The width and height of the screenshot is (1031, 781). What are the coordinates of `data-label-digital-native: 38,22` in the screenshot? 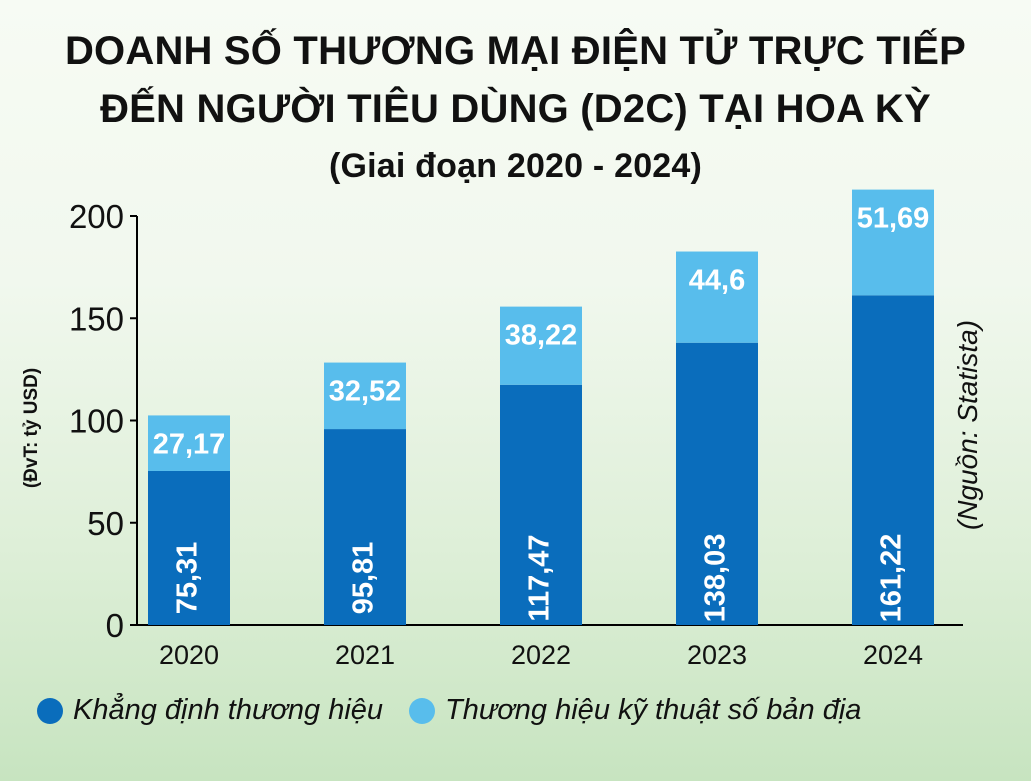 It's located at (541, 336).